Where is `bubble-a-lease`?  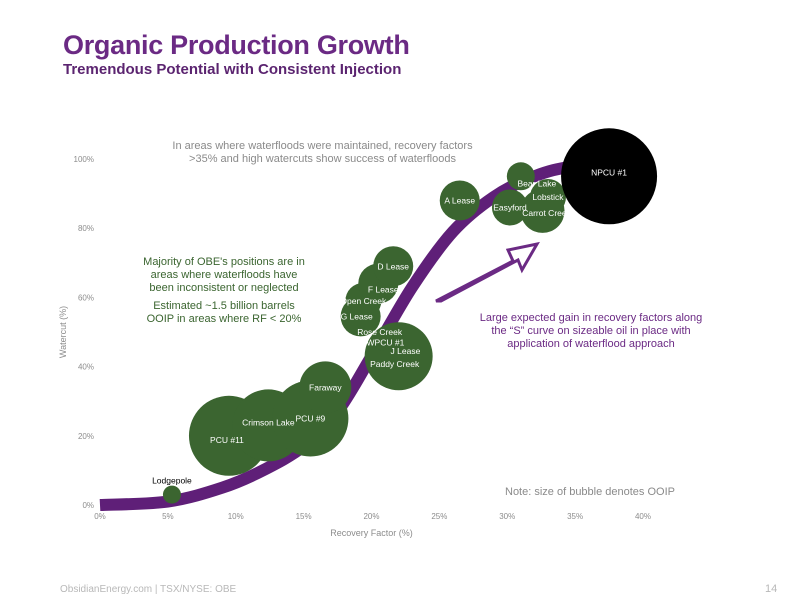 bubble-a-lease is located at coordinates (459, 200).